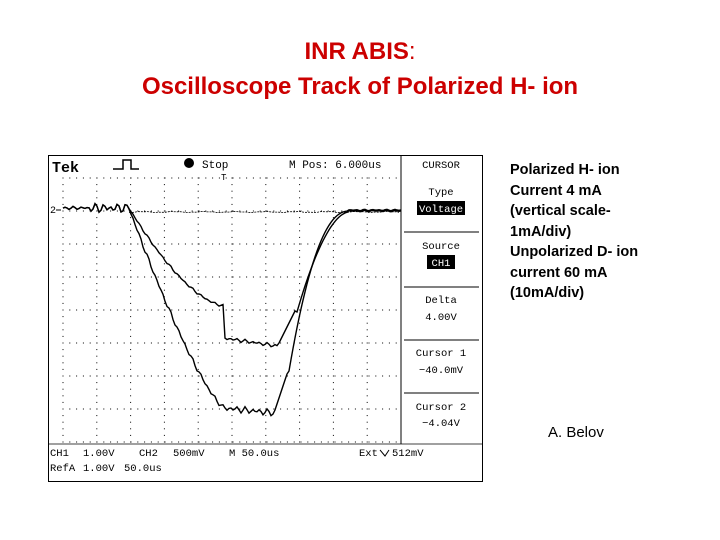  I want to click on trigger-level: 512mV, so click(408, 454).